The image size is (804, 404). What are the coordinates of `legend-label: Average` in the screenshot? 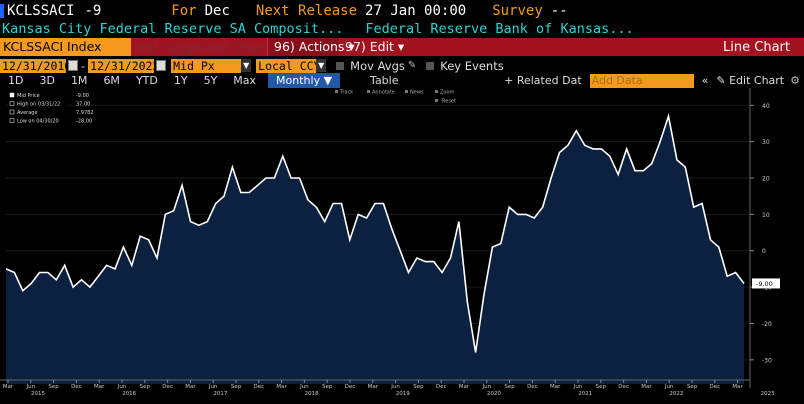 It's located at (27, 113).